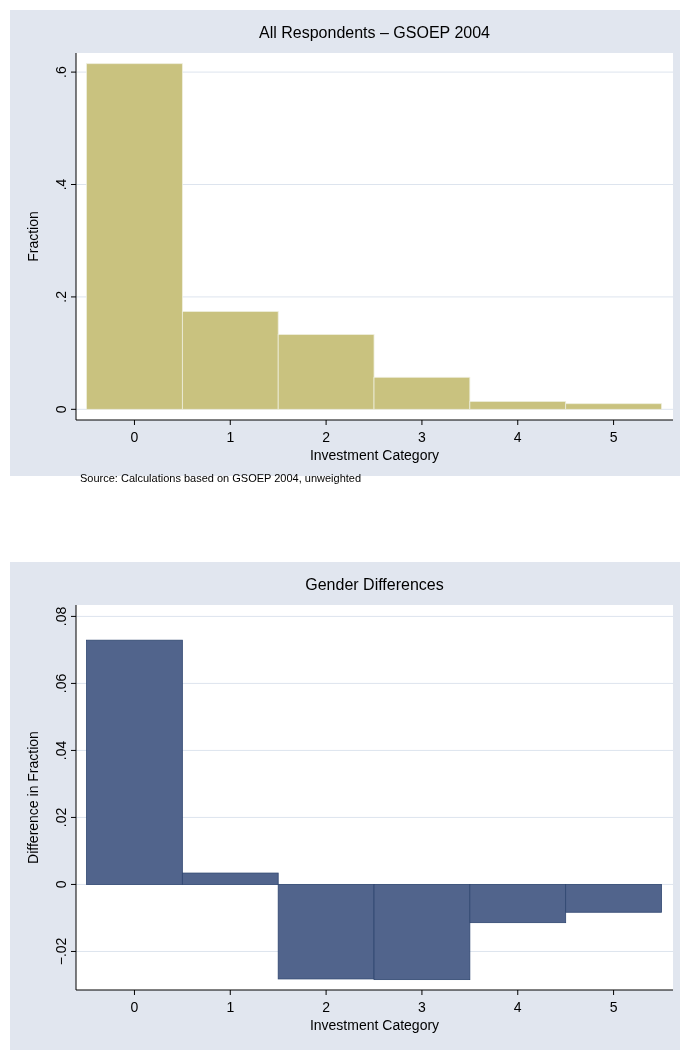 The image size is (680, 1051). Describe the element at coordinates (374, 584) in the screenshot. I see `chart-title: Gender Differences` at that location.